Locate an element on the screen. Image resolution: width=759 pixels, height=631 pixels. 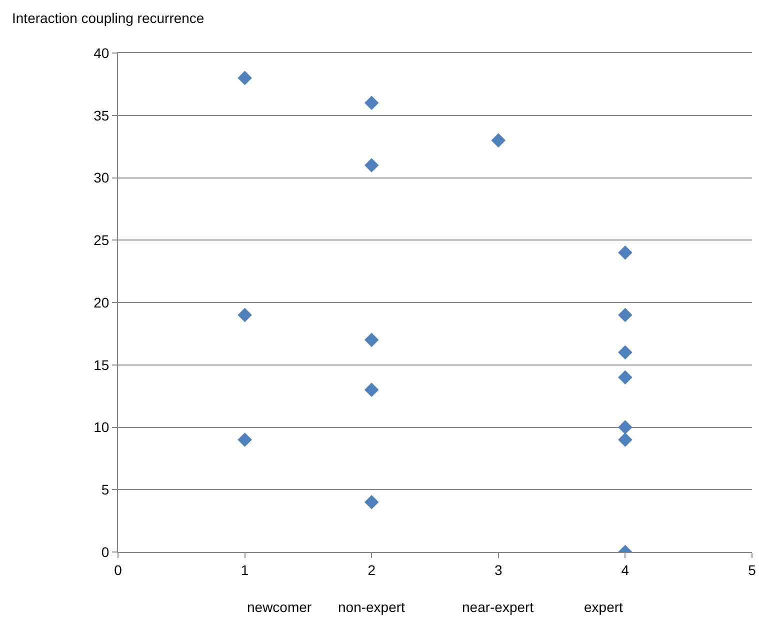
y-tick-label: 5 is located at coordinates (105, 490).